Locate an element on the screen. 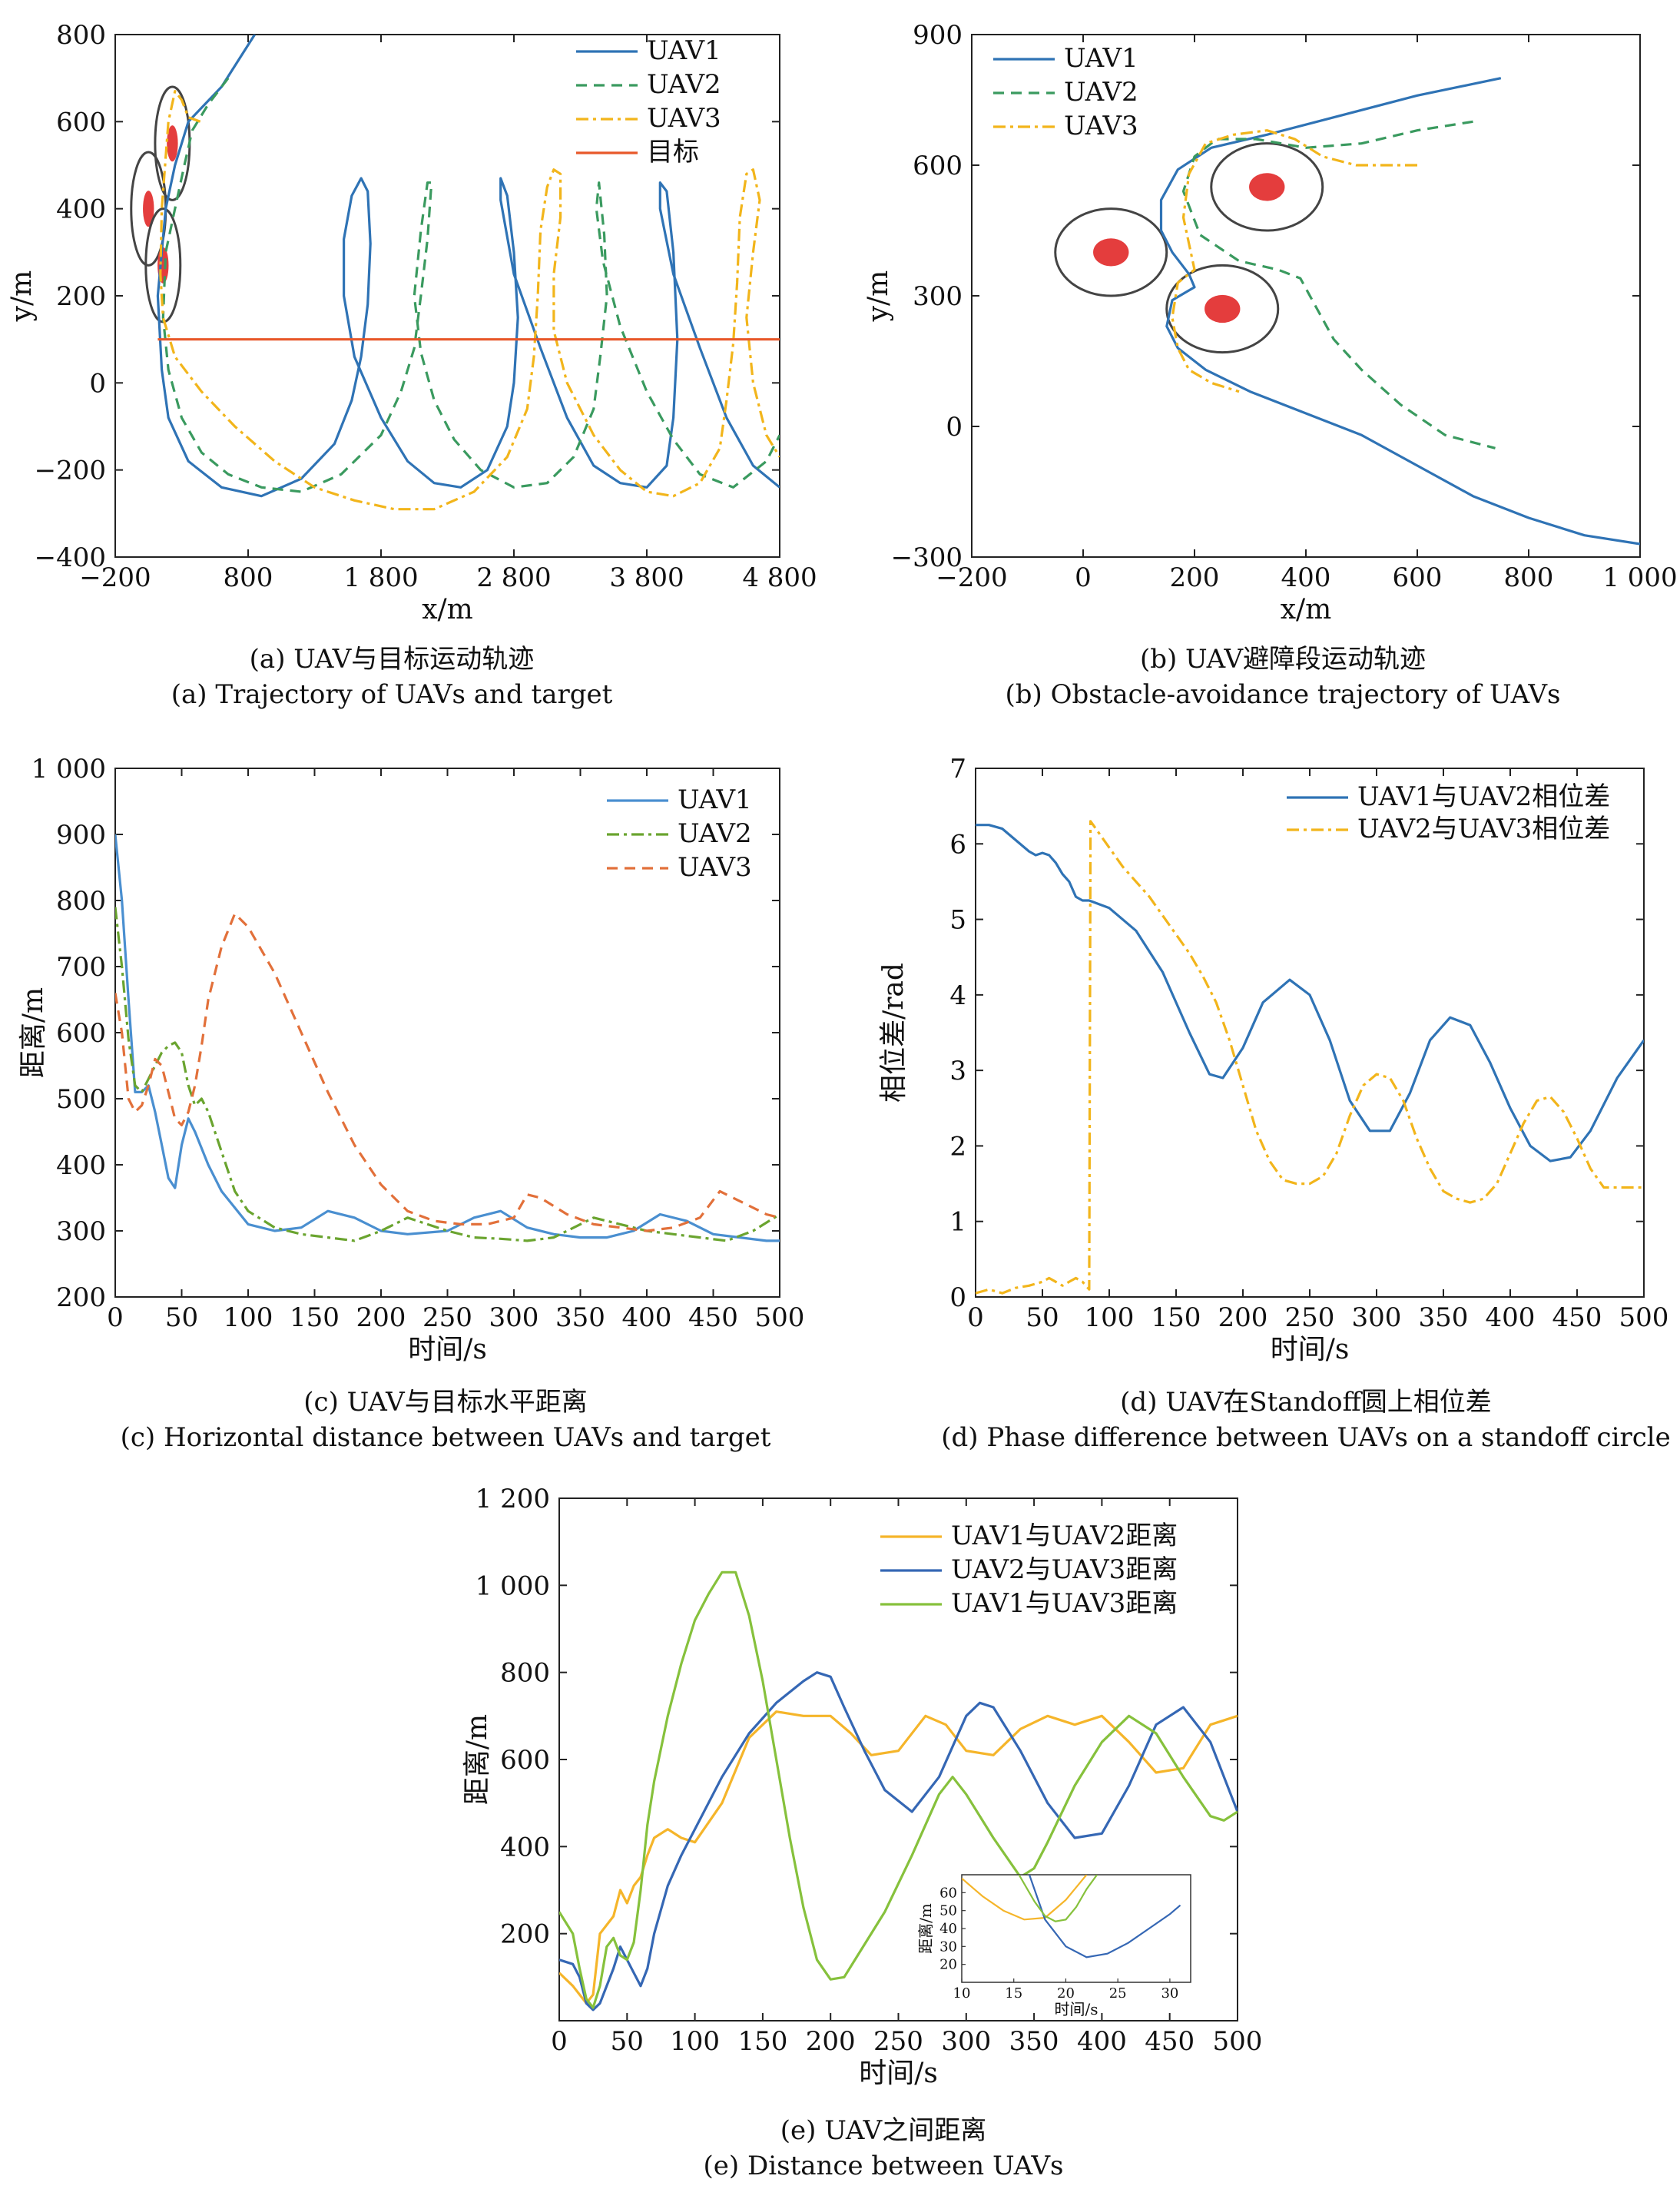  legend-label: 目标 is located at coordinates (673, 152).